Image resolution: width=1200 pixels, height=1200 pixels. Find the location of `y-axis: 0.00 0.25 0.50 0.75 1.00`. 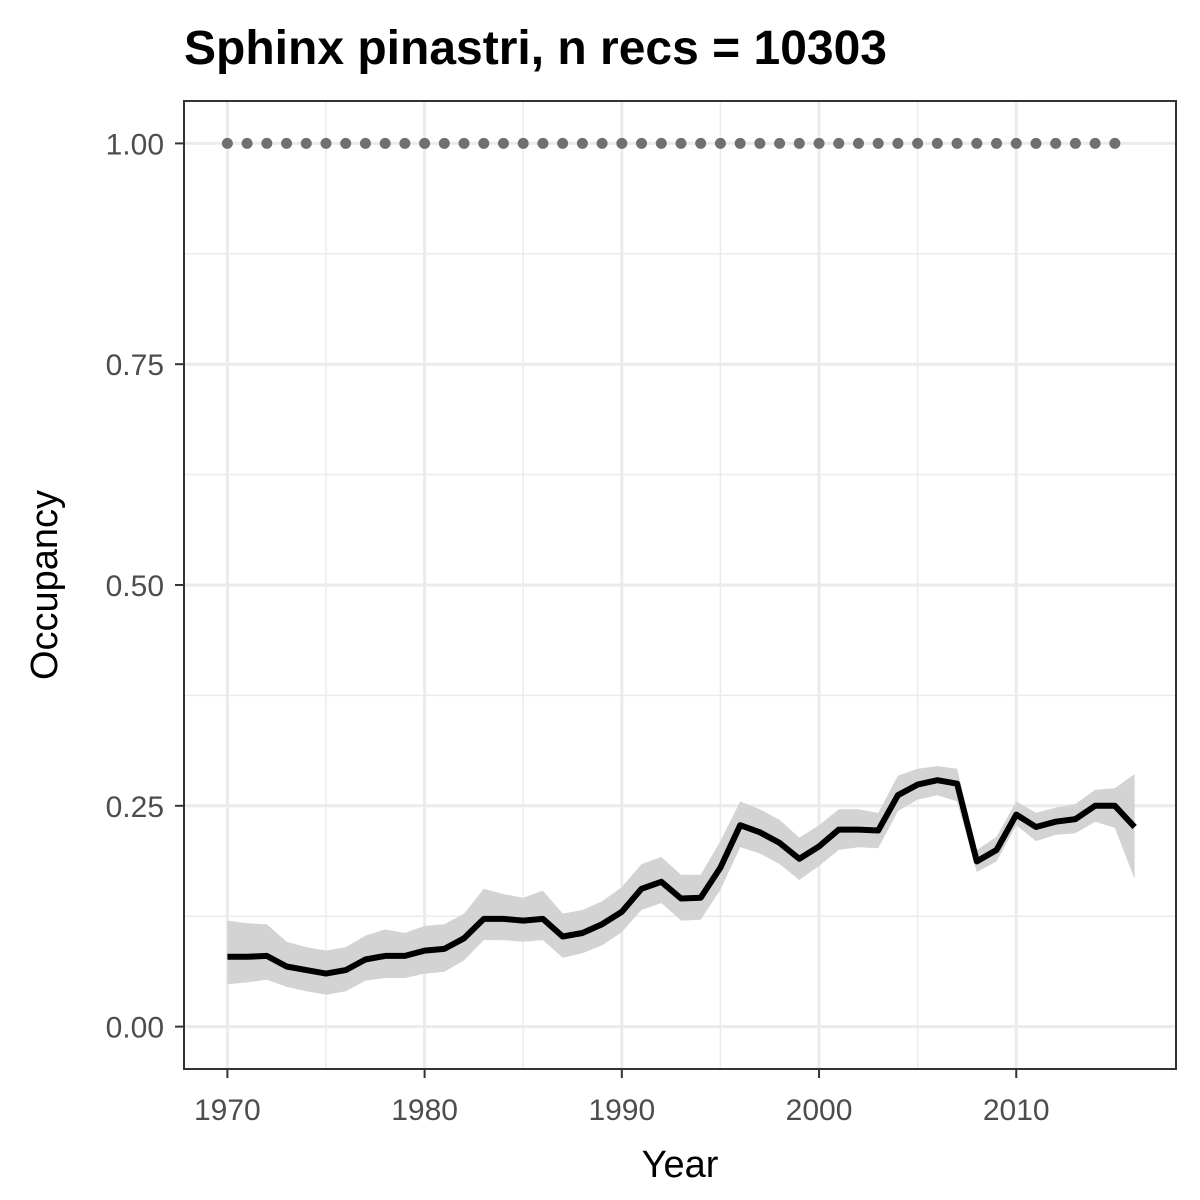

y-axis: 0.00 0.25 0.50 0.75 1.00 is located at coordinates (145, 586).